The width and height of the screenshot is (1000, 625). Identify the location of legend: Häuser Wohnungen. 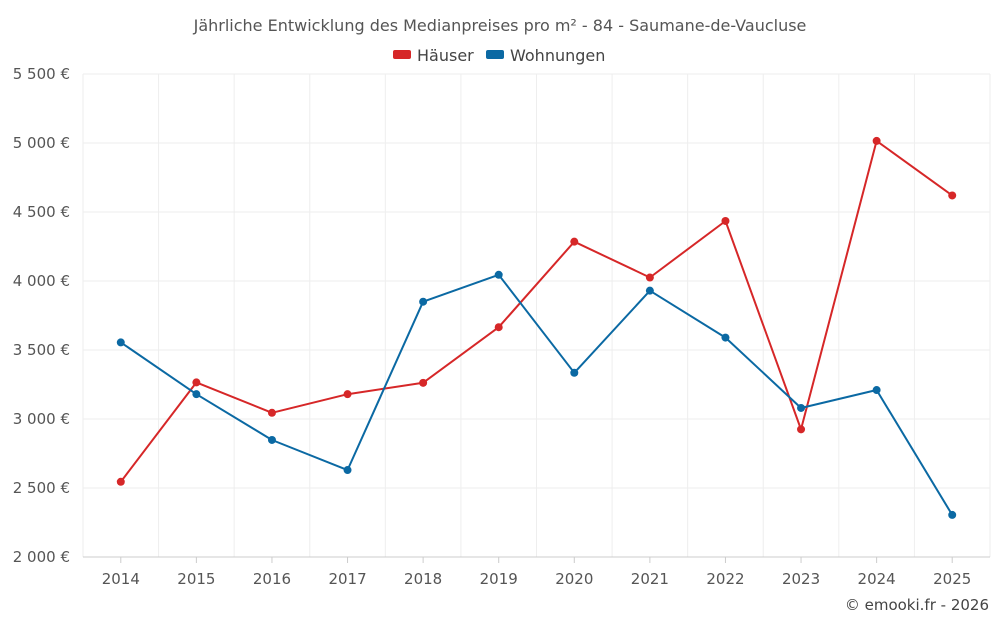
(499, 55).